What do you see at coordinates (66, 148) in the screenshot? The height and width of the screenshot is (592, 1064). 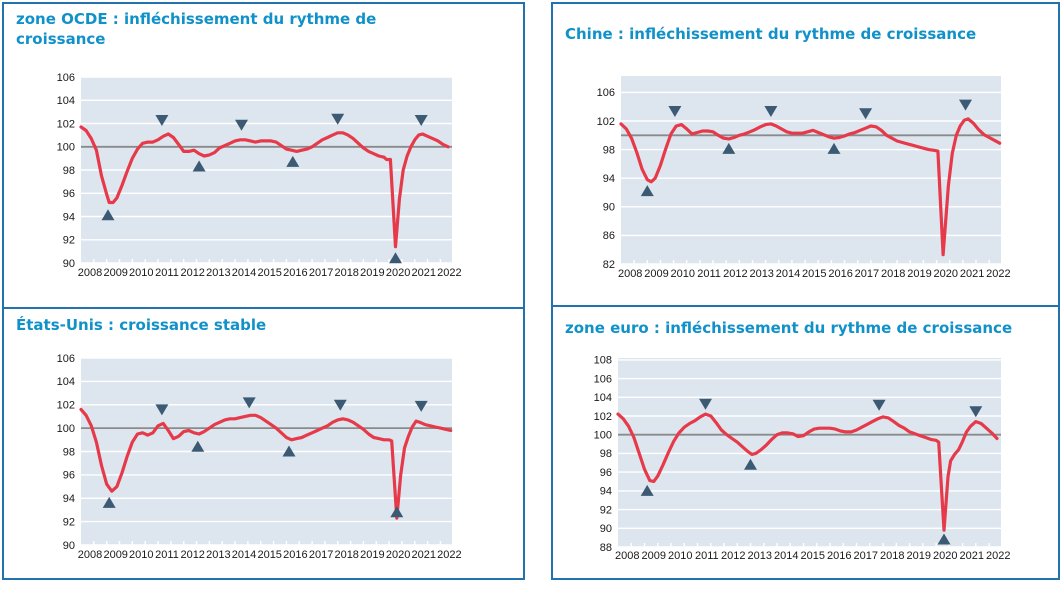 I see `y-tick-label: 100` at bounding box center [66, 148].